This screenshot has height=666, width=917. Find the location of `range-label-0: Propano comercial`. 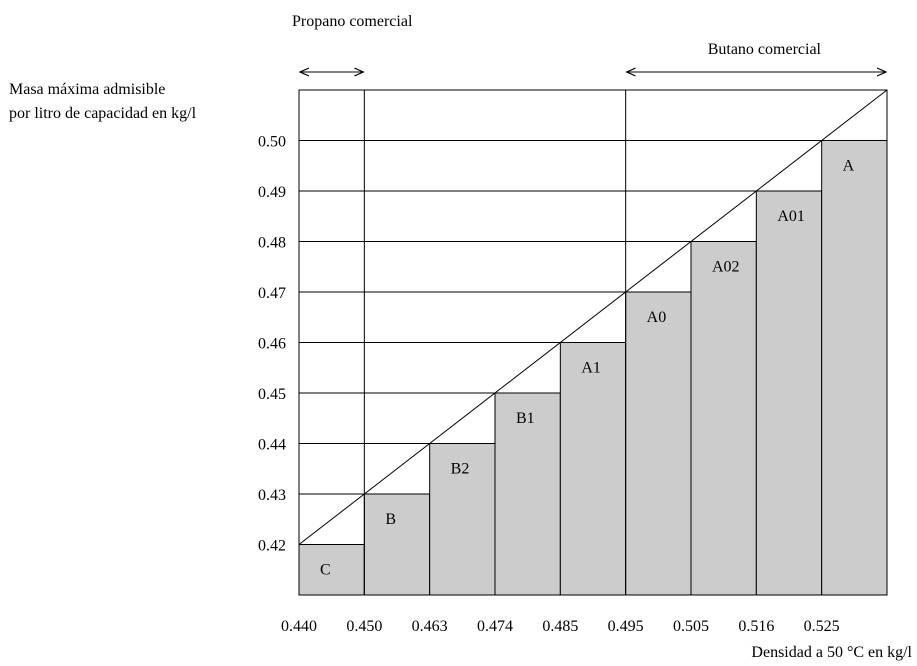

range-label-0: Propano comercial is located at coordinates (352, 21).